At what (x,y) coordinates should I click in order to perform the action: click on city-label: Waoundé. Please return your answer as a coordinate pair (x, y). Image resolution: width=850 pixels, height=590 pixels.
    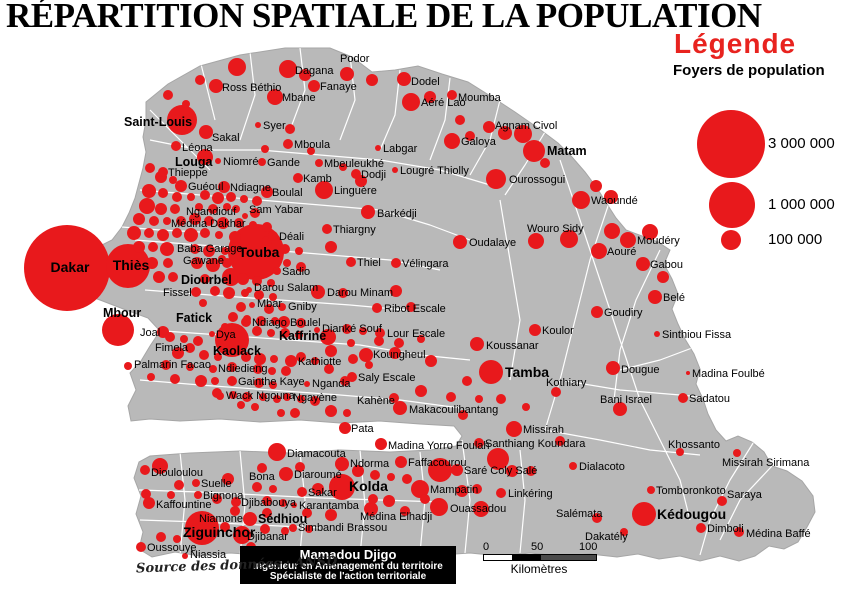
    Looking at the image, I should click on (614, 201).